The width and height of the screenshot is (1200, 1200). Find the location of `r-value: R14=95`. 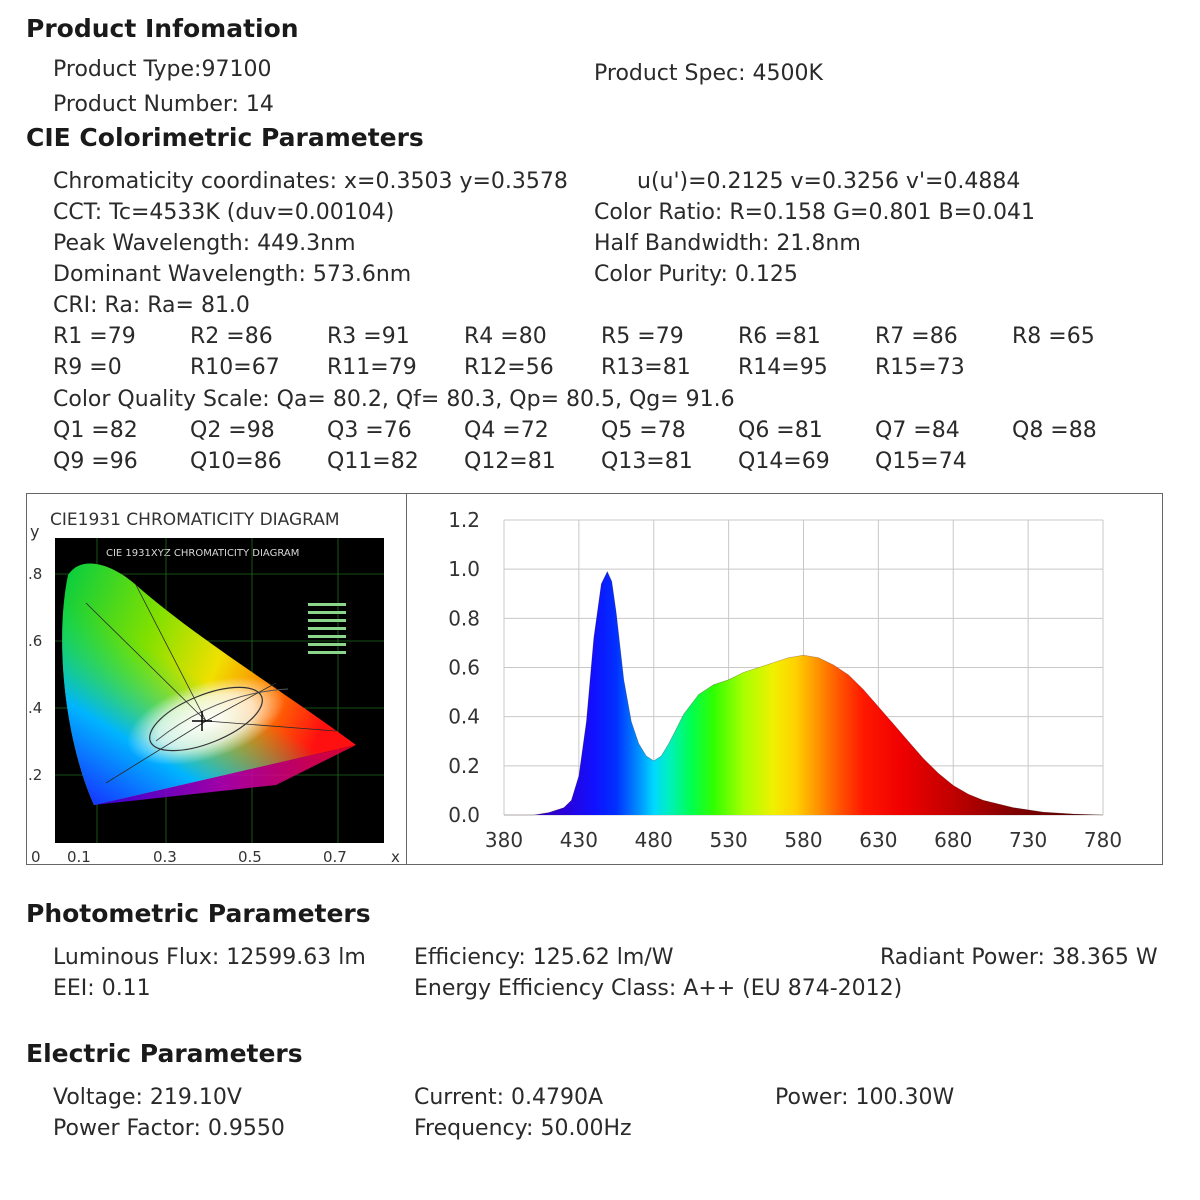

r-value: R14=95 is located at coordinates (783, 367).